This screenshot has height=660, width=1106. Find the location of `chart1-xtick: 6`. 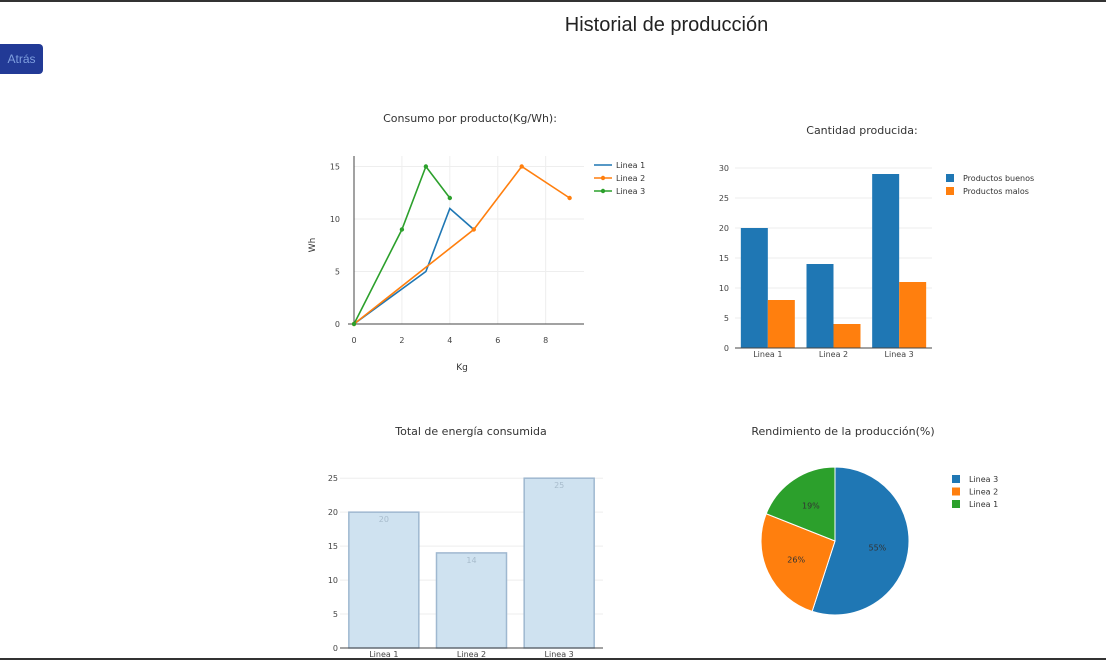

chart1-xtick: 6 is located at coordinates (497, 340).